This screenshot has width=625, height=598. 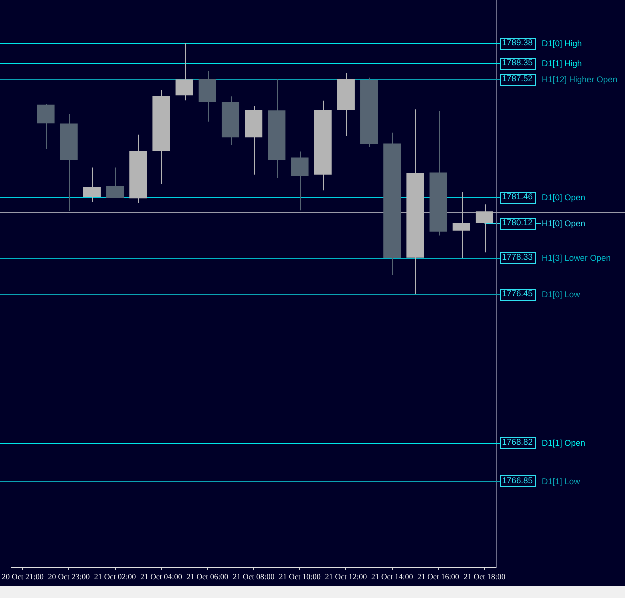 I want to click on x-tick-label: 21 Oct 12:00, so click(x=346, y=577).